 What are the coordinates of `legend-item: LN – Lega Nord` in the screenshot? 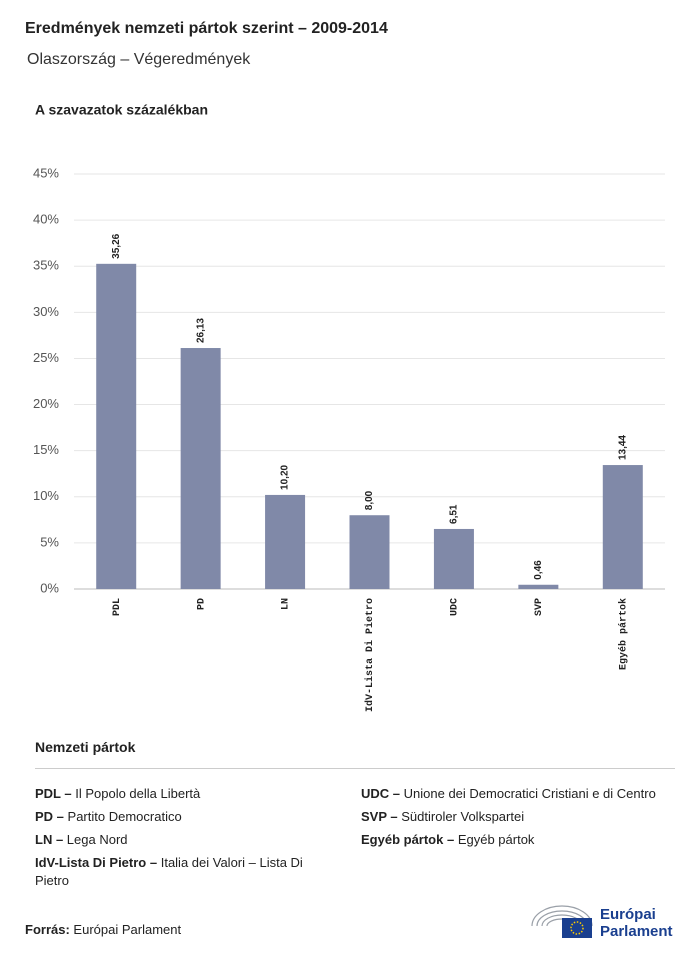 It's located at (185, 840).